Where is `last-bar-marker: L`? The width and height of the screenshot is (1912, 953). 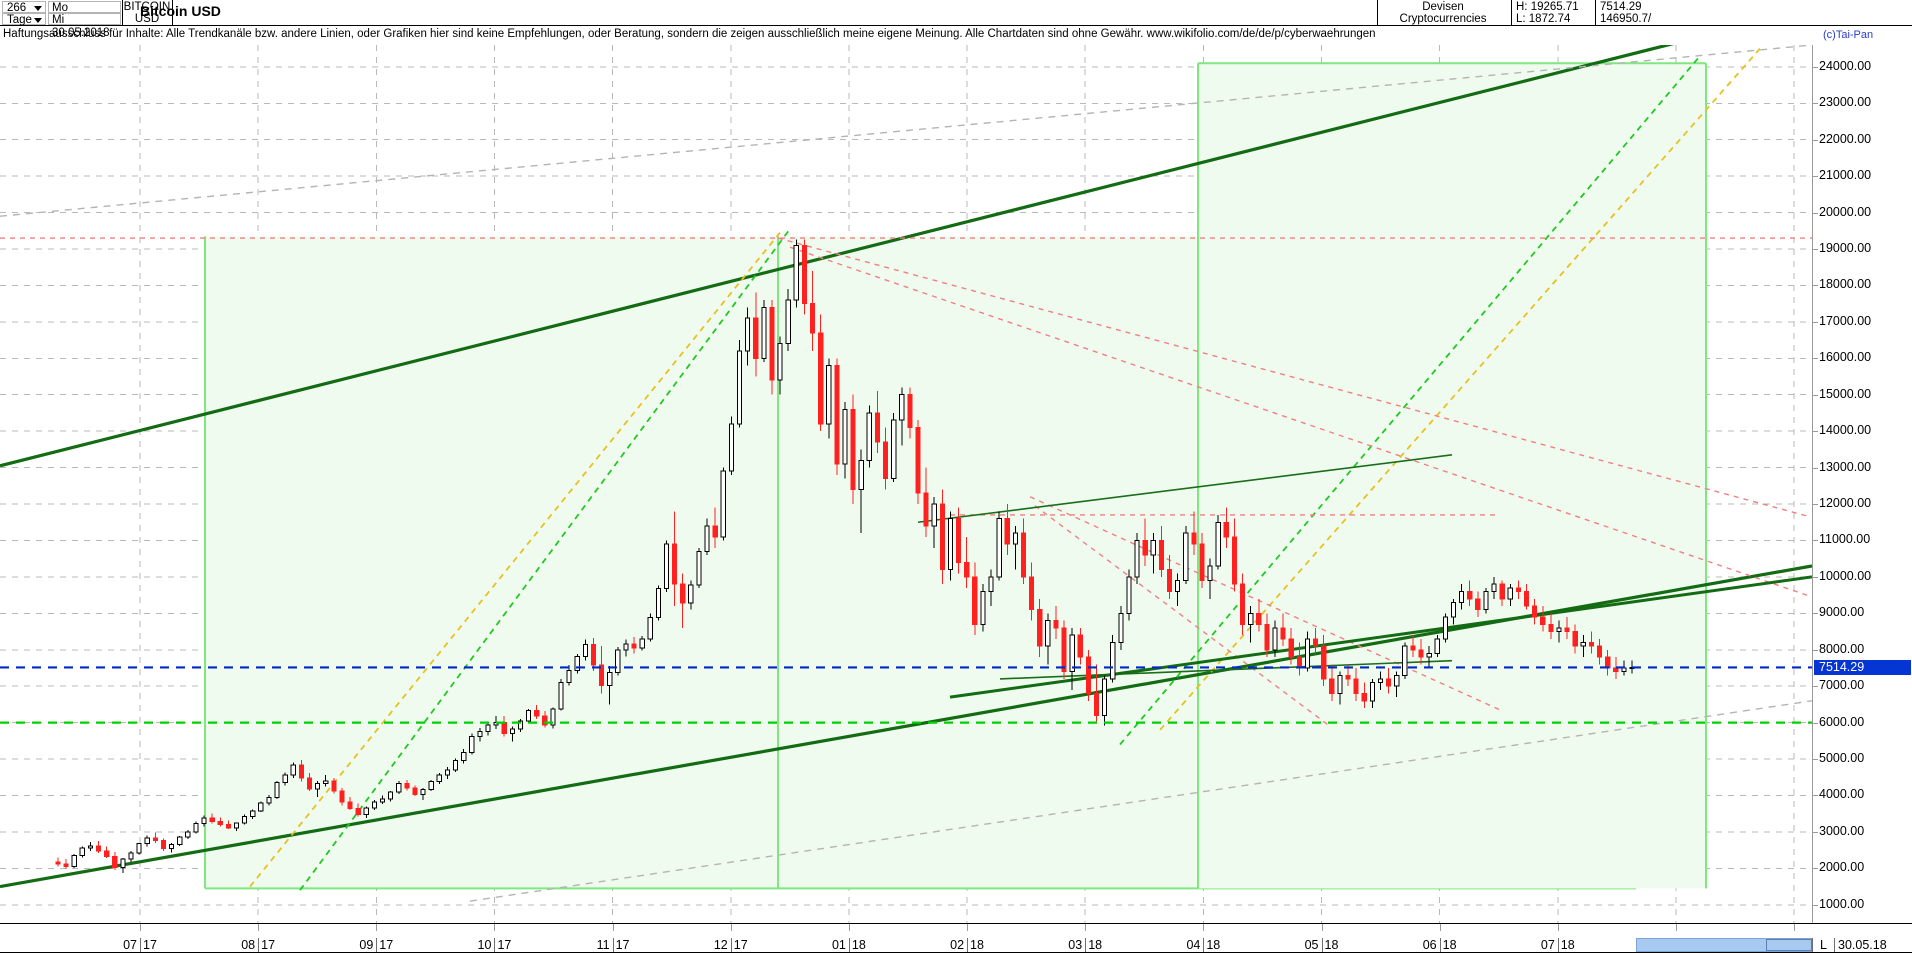 last-bar-marker: L is located at coordinates (1823, 945).